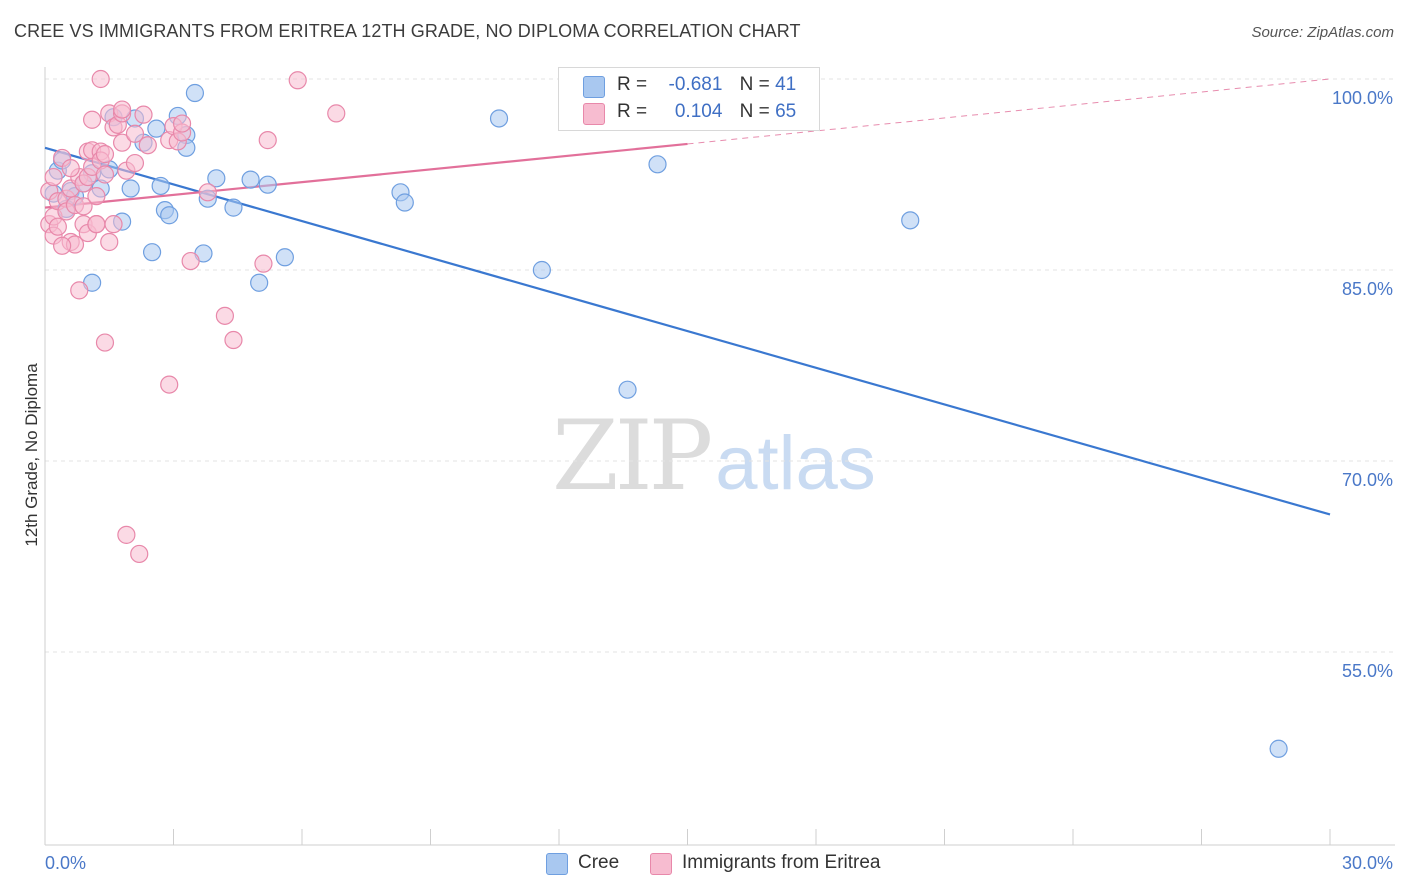 The width and height of the screenshot is (1406, 892). What do you see at coordinates (31, 455) in the screenshot?
I see `y-axis-title: 12th Grade, No Diploma` at bounding box center [31, 455].